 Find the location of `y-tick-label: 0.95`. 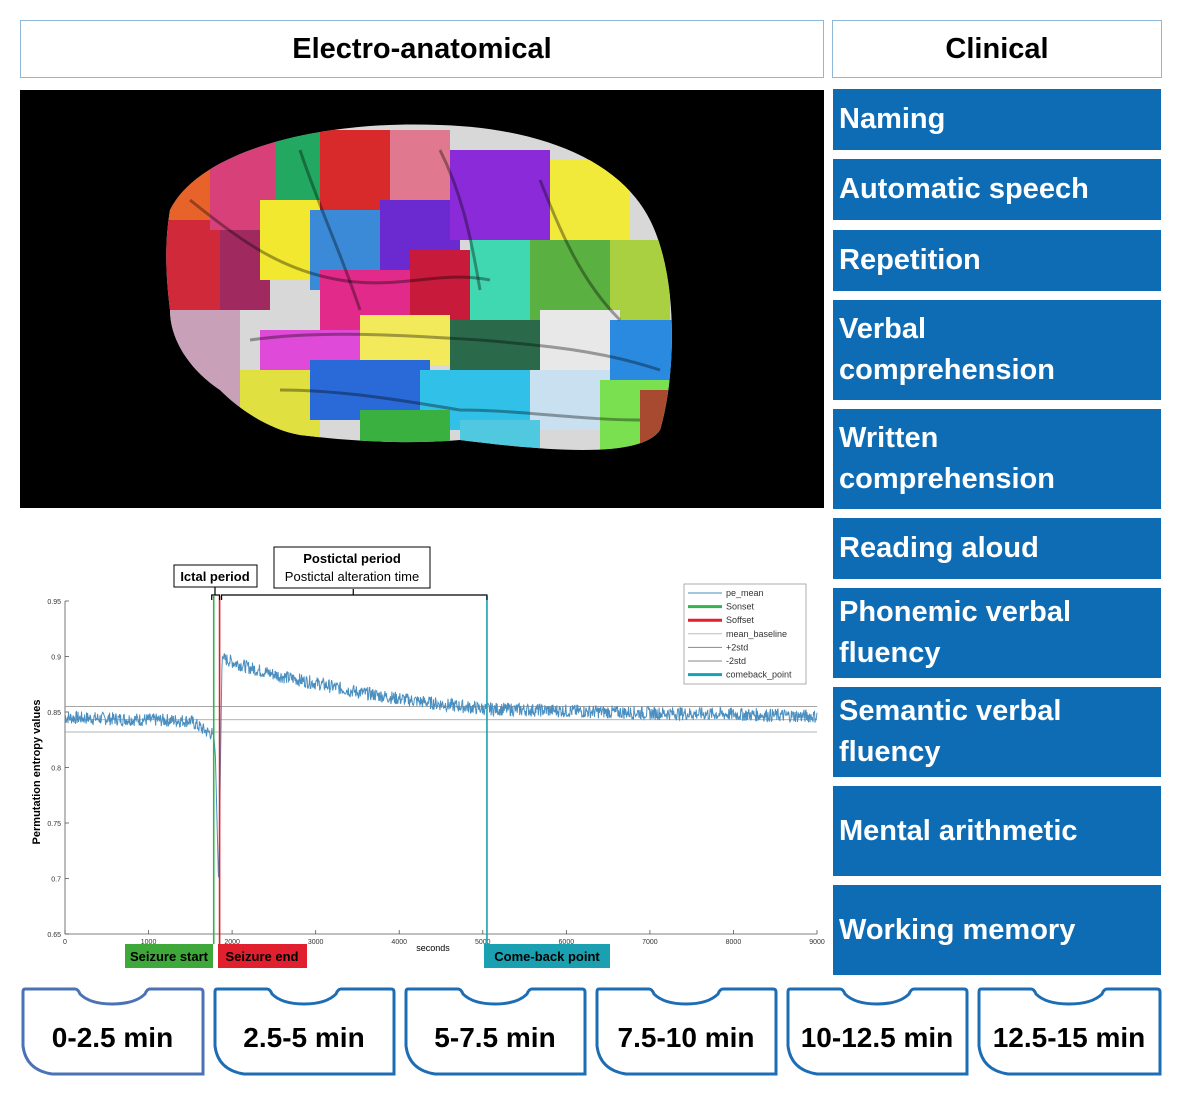

y-tick-label: 0.95 is located at coordinates (54, 602).